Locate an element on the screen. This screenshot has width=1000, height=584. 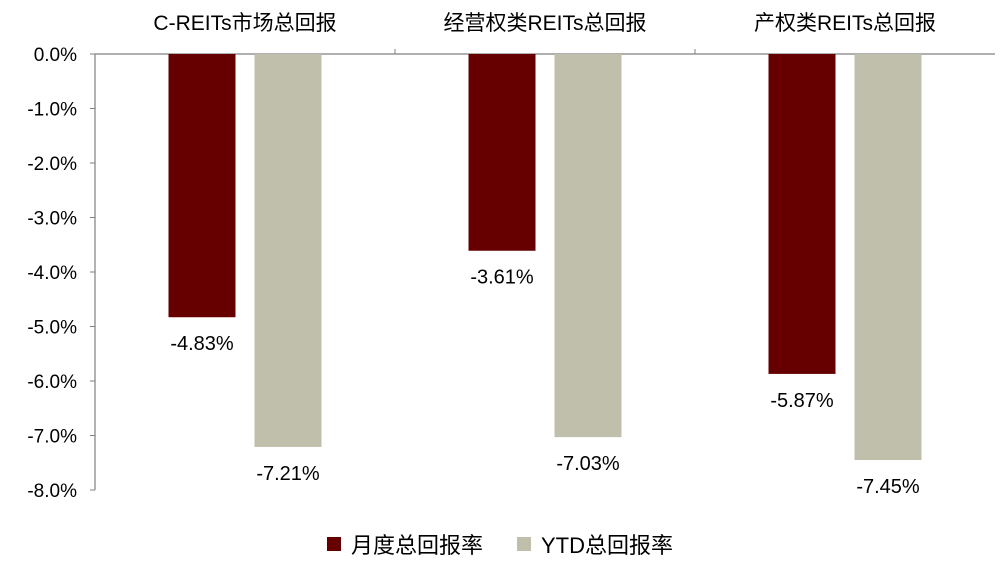
category-labels: C-REITs市场总回报 经营权类REITs总回报 产权类REITs总回报 is located at coordinates (544, 23).